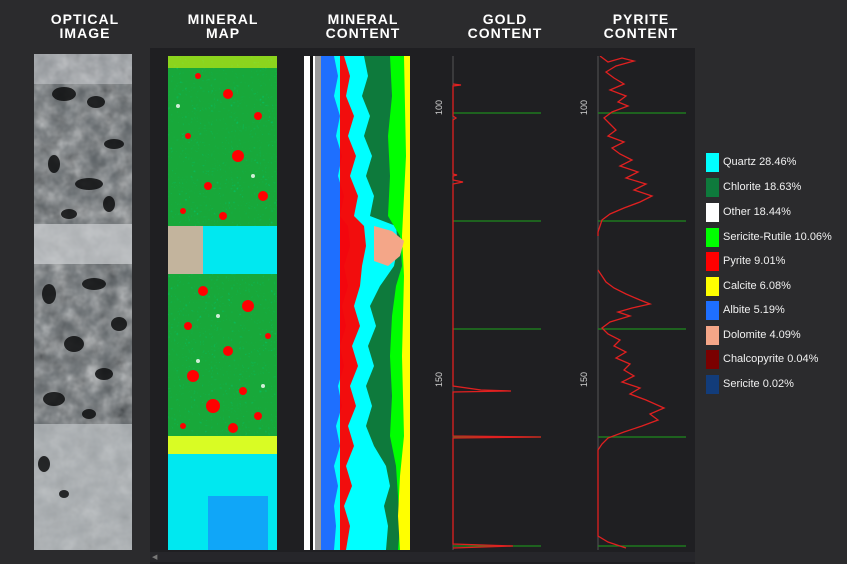 The width and height of the screenshot is (847, 564). What do you see at coordinates (496, 316) in the screenshot?
I see `gold-trace` at bounding box center [496, 316].